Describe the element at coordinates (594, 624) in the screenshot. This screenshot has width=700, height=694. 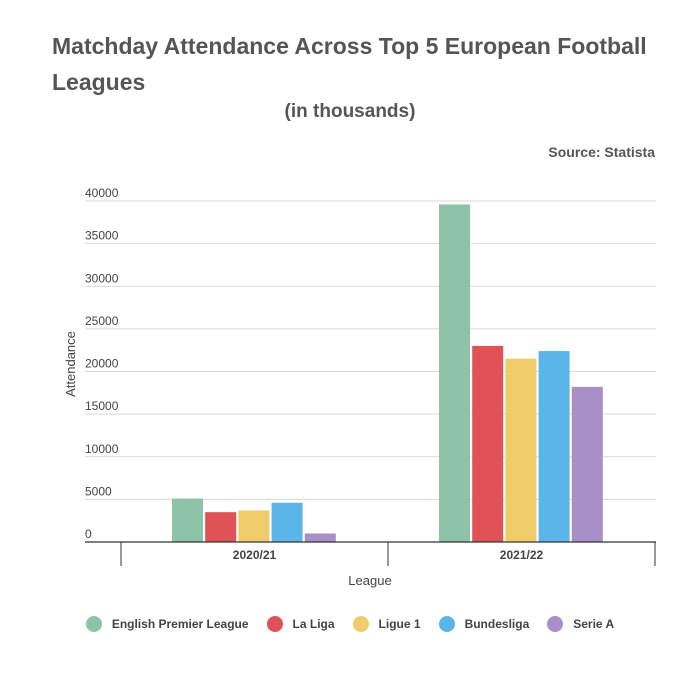
I see `legend-label: Serie A` at that location.